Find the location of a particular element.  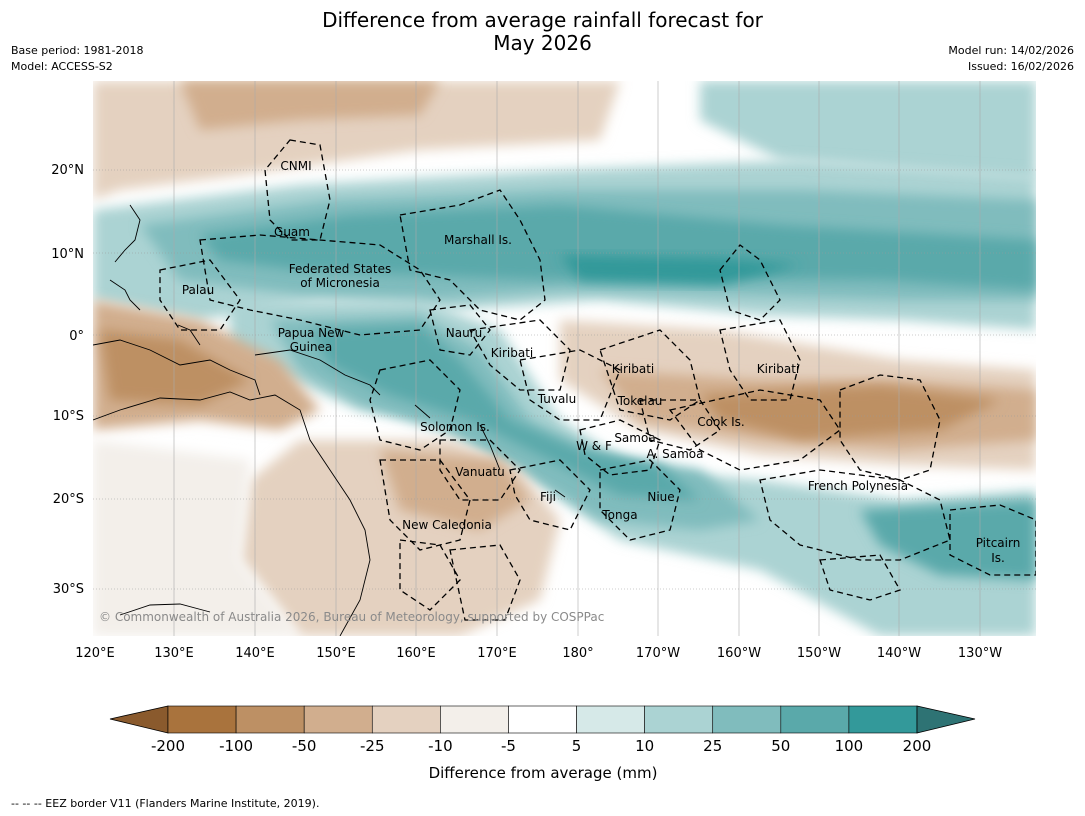

lon-tick: 130°W is located at coordinates (980, 653).